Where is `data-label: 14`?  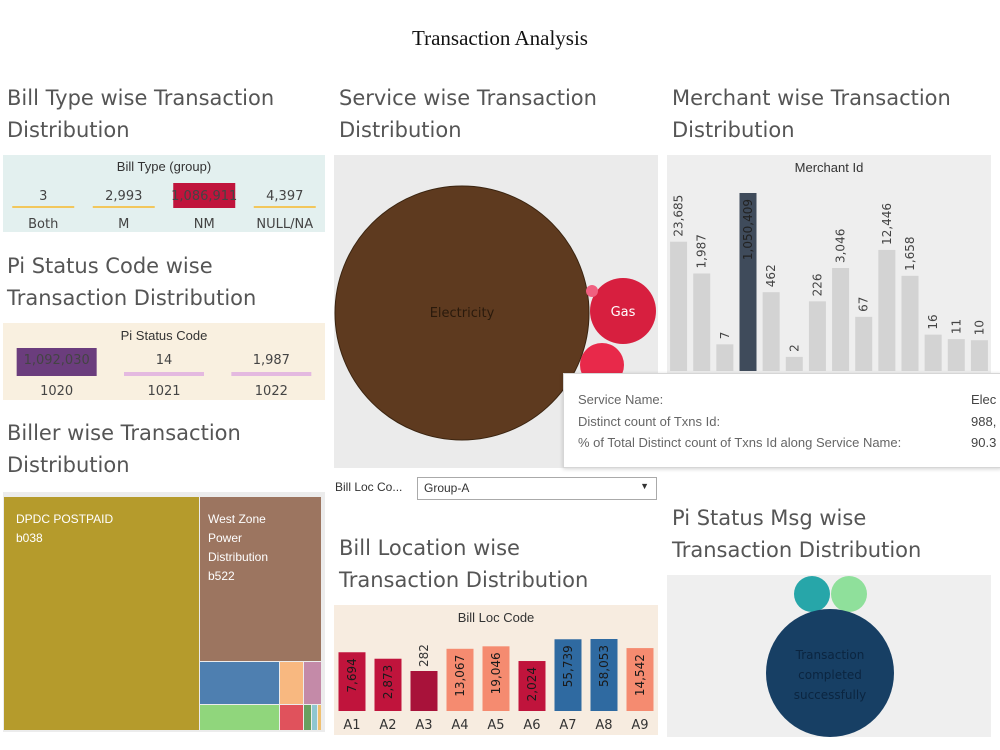
data-label: 14 is located at coordinates (164, 360).